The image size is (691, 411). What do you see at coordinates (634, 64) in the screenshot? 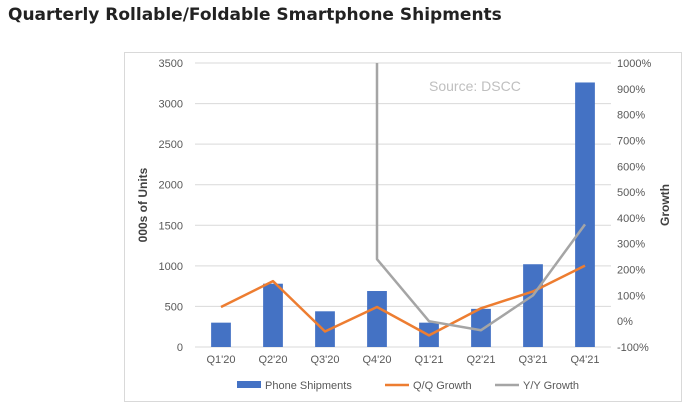
I see `y-right-tick-label: 1000%` at bounding box center [634, 64].